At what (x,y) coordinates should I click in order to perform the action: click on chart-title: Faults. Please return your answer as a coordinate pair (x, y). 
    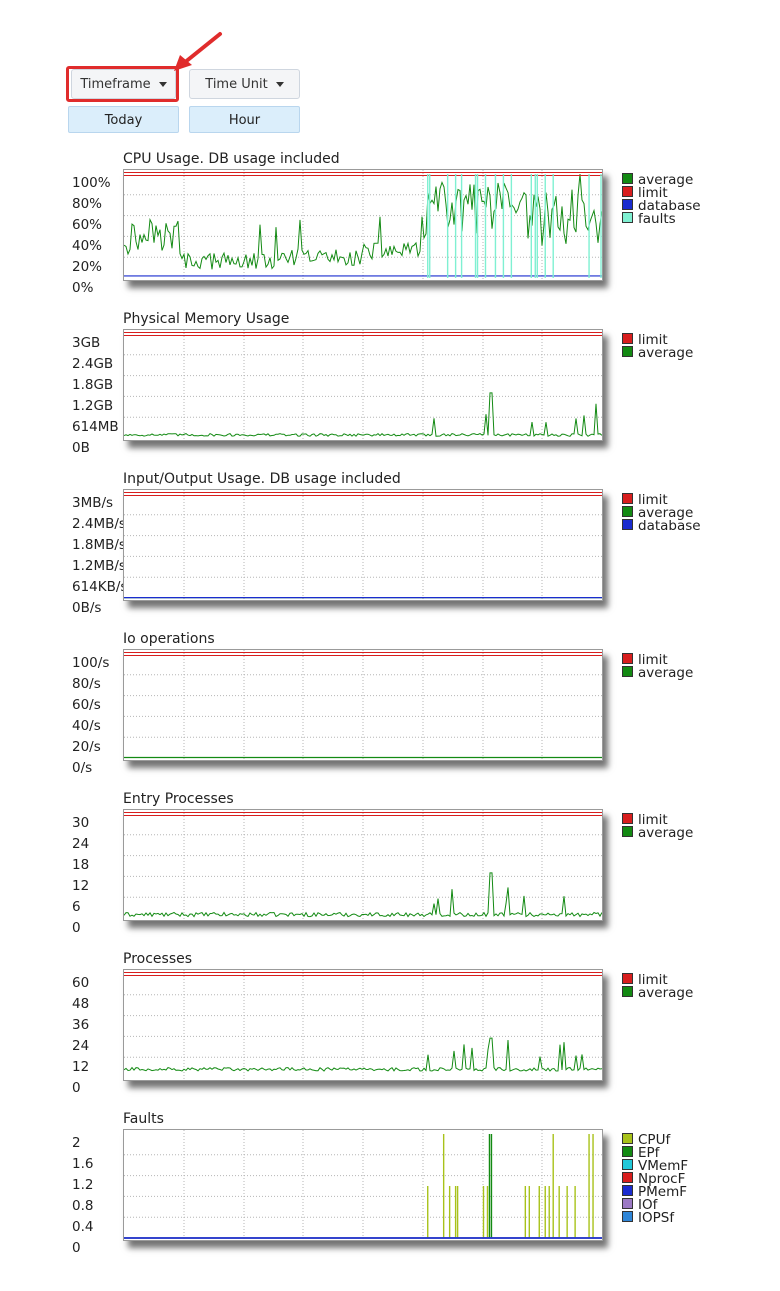
    Looking at the image, I should click on (143, 1119).